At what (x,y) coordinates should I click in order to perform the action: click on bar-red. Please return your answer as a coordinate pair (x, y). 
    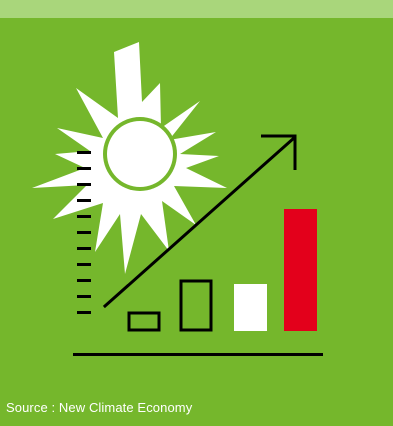
    Looking at the image, I should click on (300, 270).